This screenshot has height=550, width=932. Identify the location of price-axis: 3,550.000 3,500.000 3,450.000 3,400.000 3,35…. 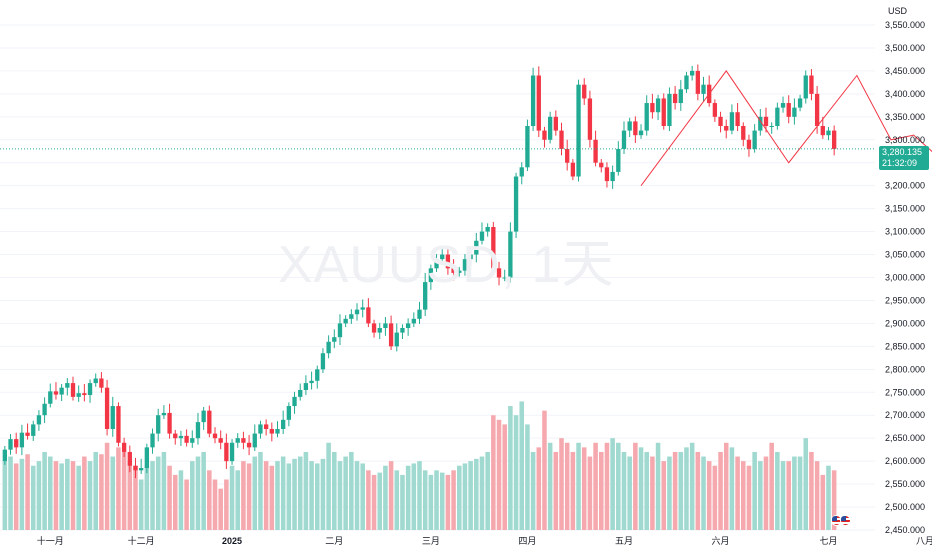
(905, 277).